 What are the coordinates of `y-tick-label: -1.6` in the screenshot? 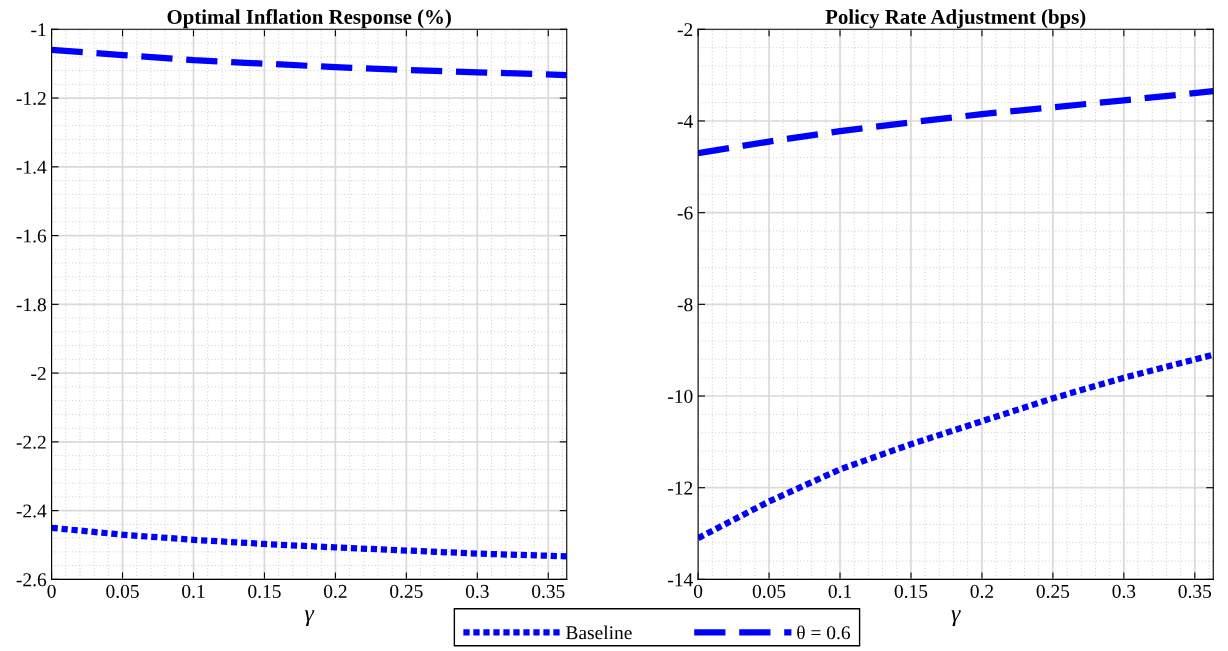 It's located at (31, 236).